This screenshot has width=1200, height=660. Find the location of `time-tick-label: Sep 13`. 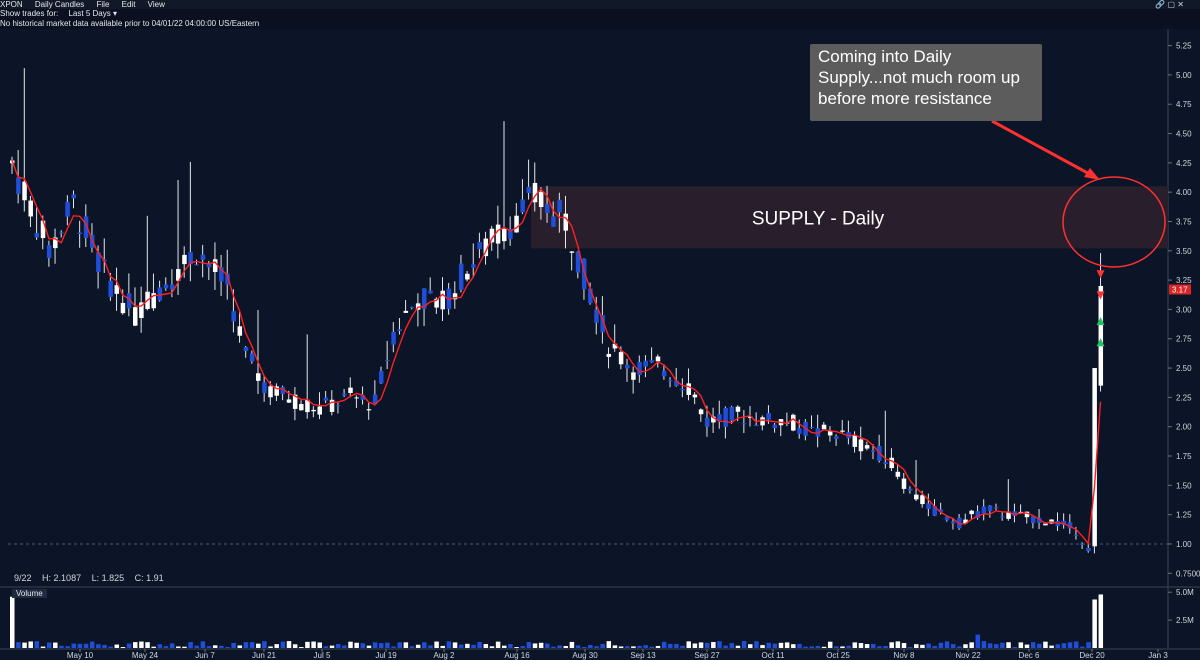

time-tick-label: Sep 13 is located at coordinates (643, 655).